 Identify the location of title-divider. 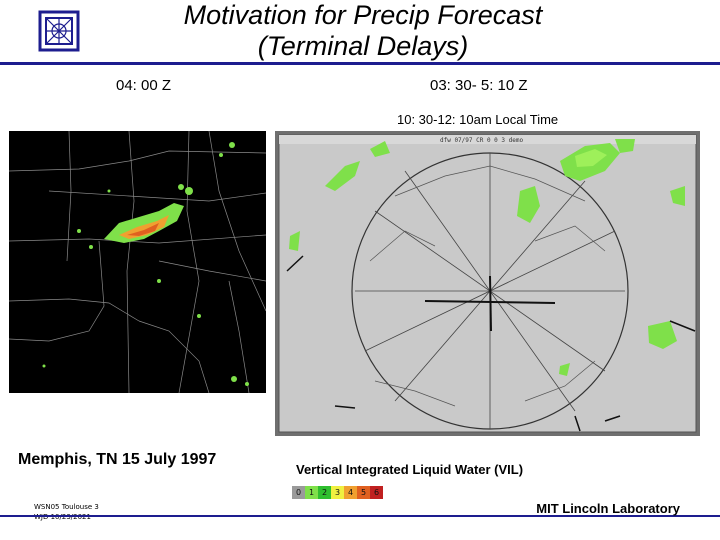
(360, 63).